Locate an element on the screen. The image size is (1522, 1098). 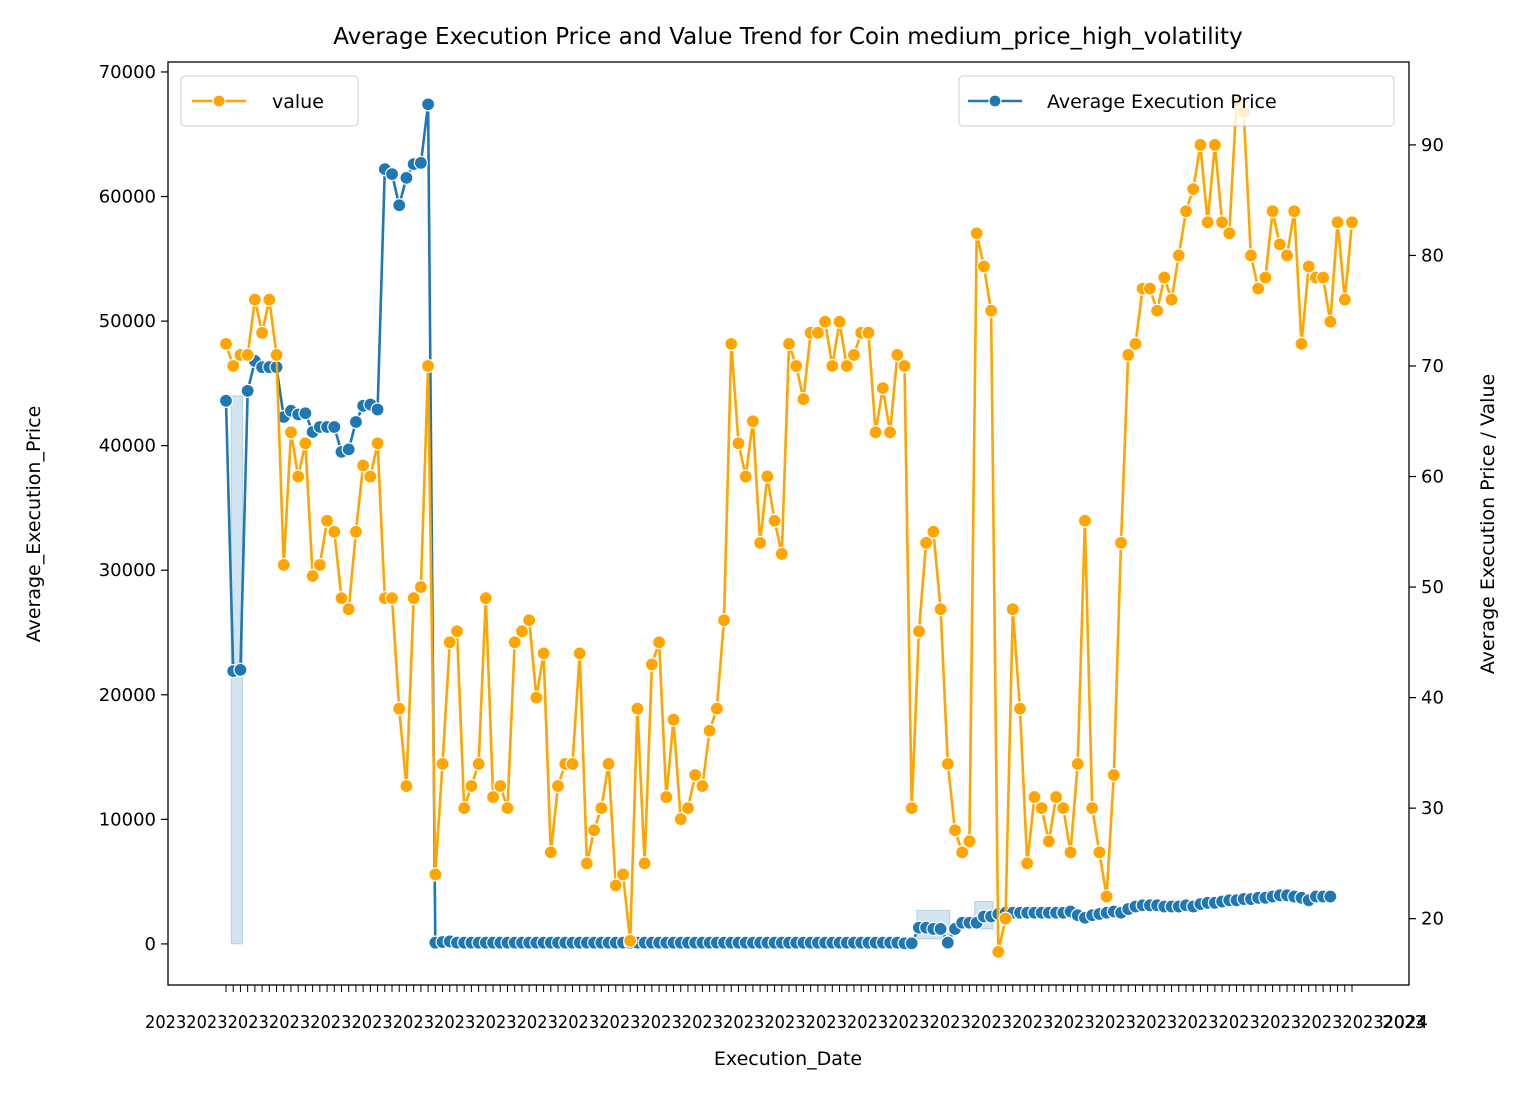
legend-left: value is located at coordinates (269, 101).